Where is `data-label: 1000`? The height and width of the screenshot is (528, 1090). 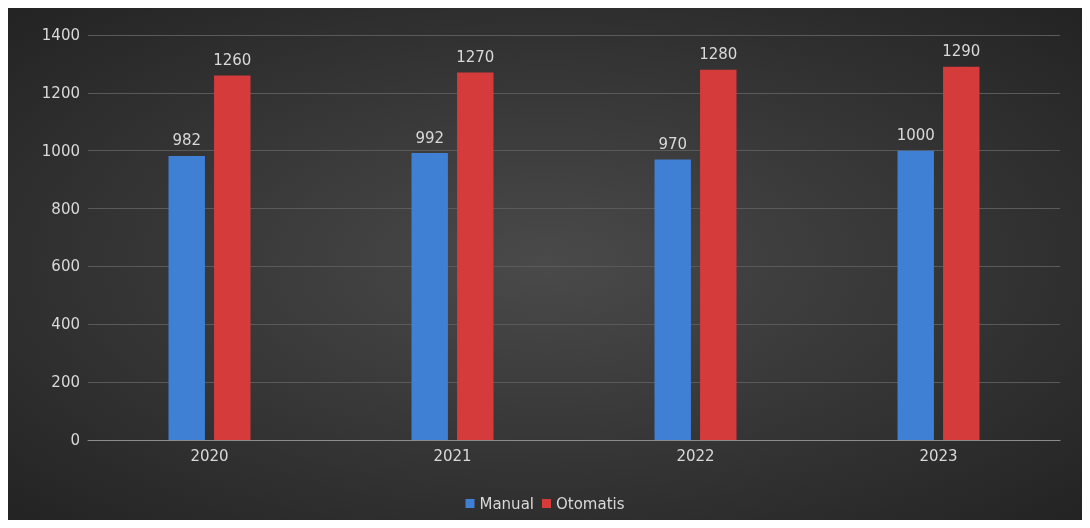 data-label: 1000 is located at coordinates (915, 135).